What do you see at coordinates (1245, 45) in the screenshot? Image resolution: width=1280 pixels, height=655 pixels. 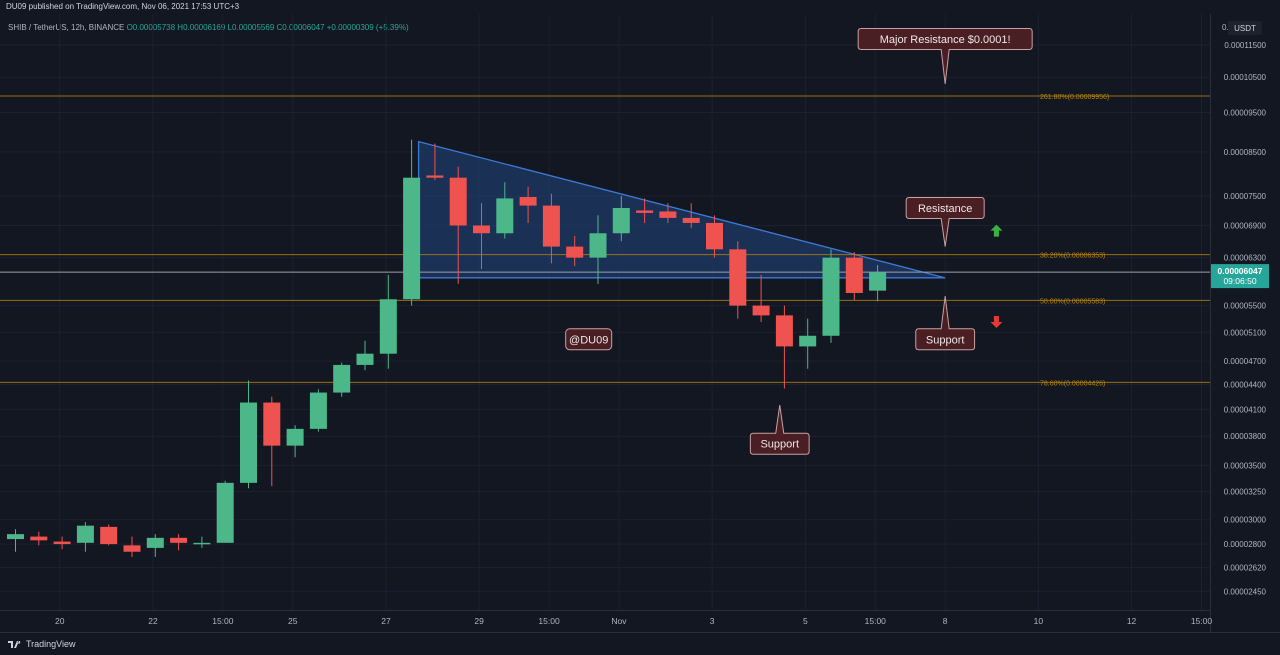 I see `price-tick-label: 0.00011500` at bounding box center [1245, 45].